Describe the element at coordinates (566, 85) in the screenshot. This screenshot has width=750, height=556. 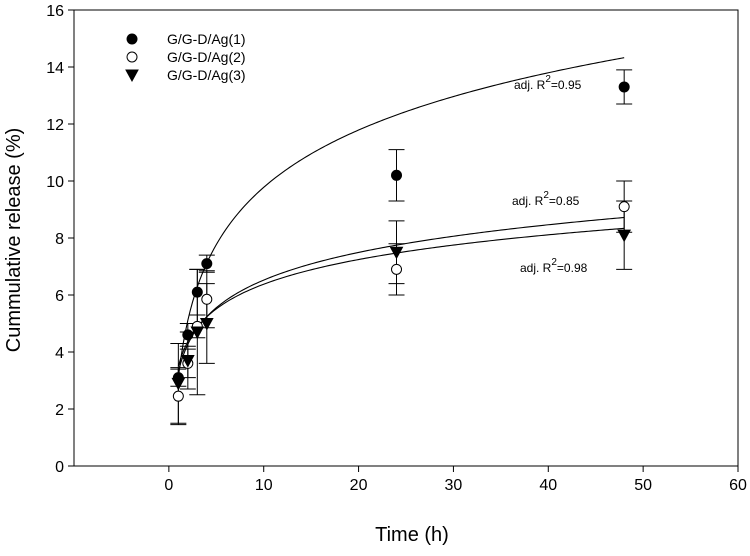
I see `annotation-value: =0.95` at that location.